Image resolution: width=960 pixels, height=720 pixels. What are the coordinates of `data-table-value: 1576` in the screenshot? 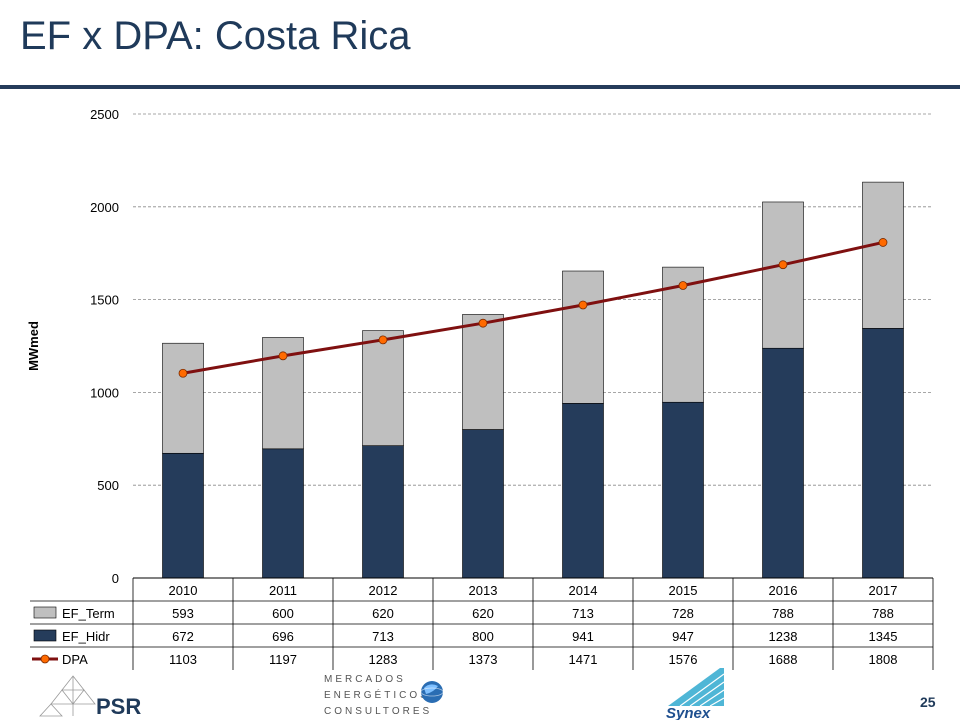 It's located at (683, 659).